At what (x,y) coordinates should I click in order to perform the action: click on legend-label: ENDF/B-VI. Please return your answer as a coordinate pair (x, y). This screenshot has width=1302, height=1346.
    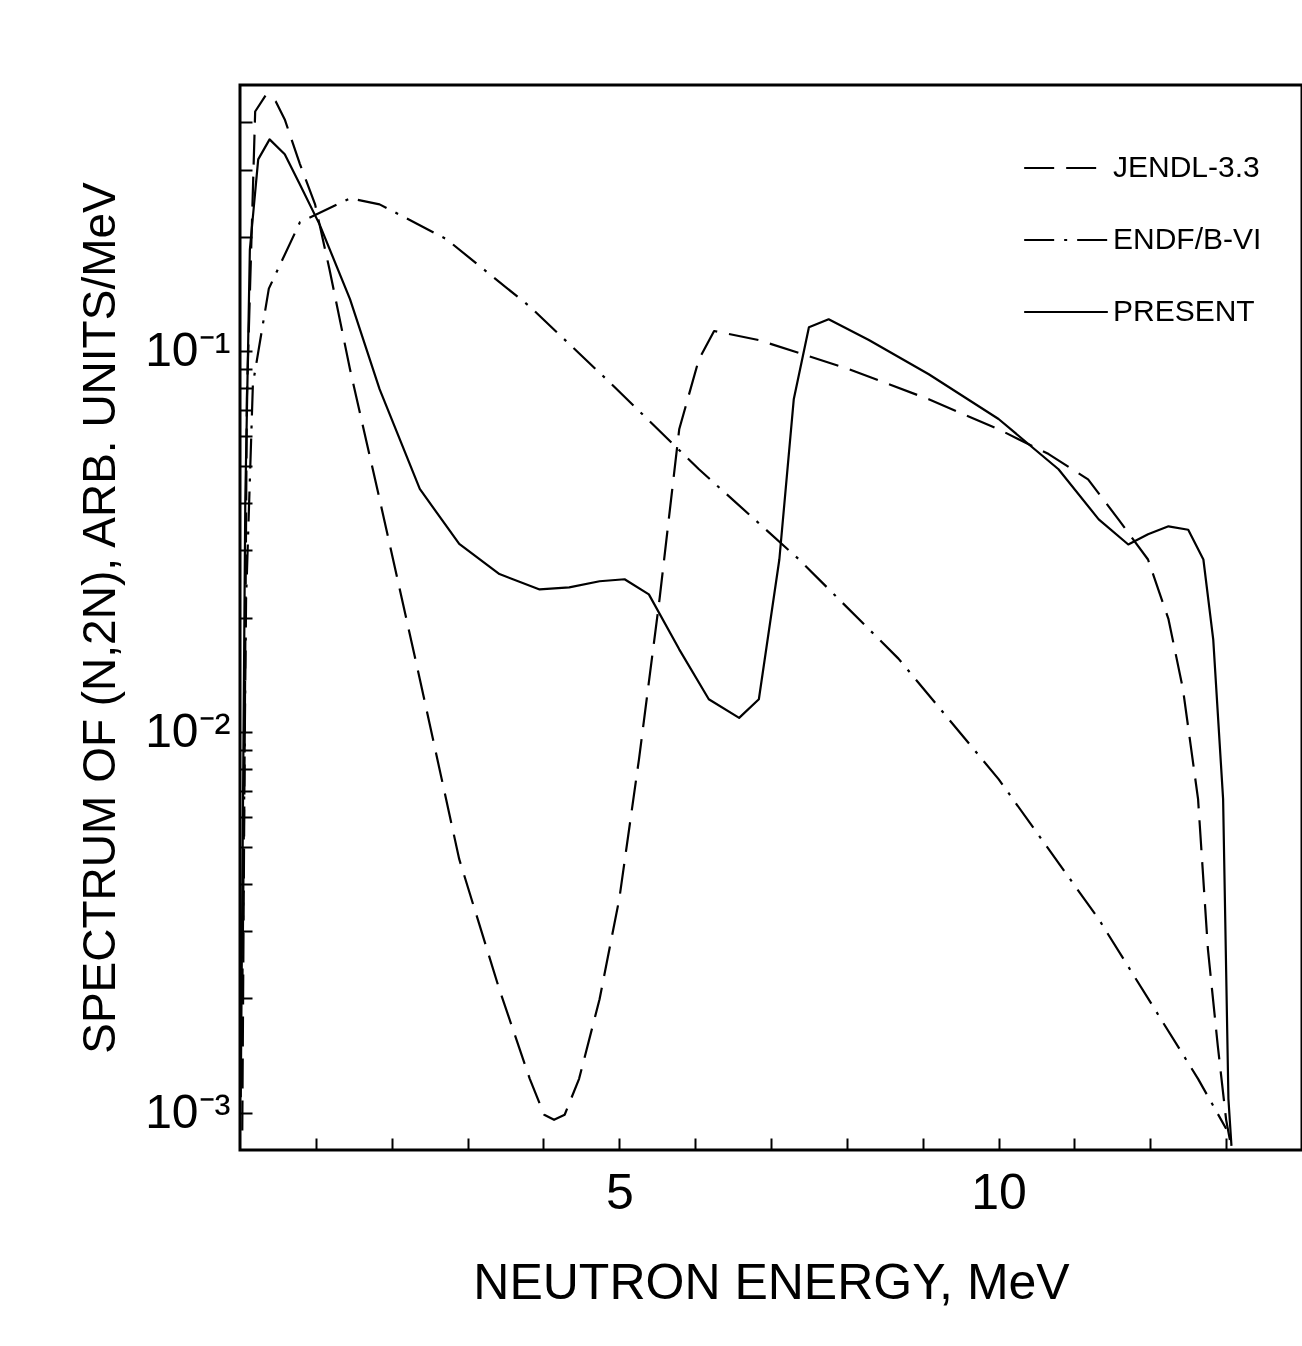
    Looking at the image, I should click on (1187, 238).